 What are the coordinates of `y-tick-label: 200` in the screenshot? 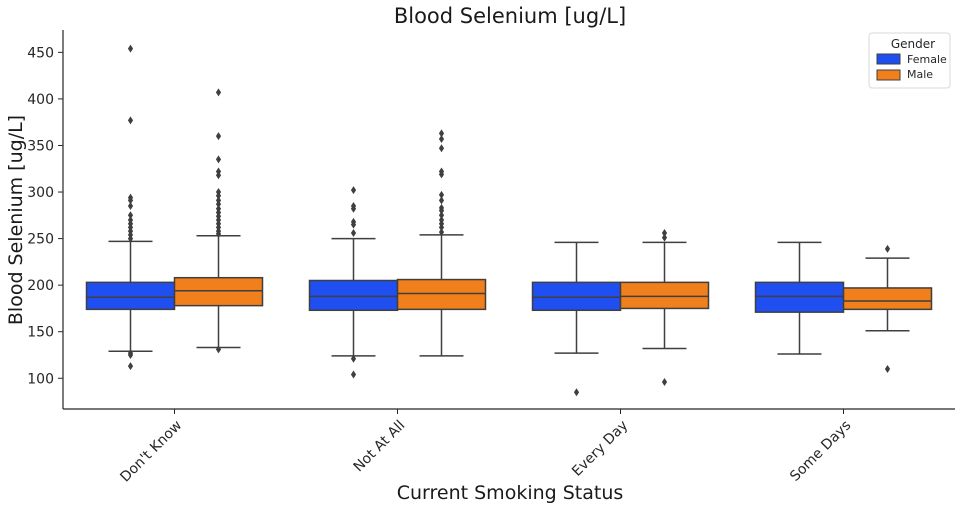 It's located at (40, 286).